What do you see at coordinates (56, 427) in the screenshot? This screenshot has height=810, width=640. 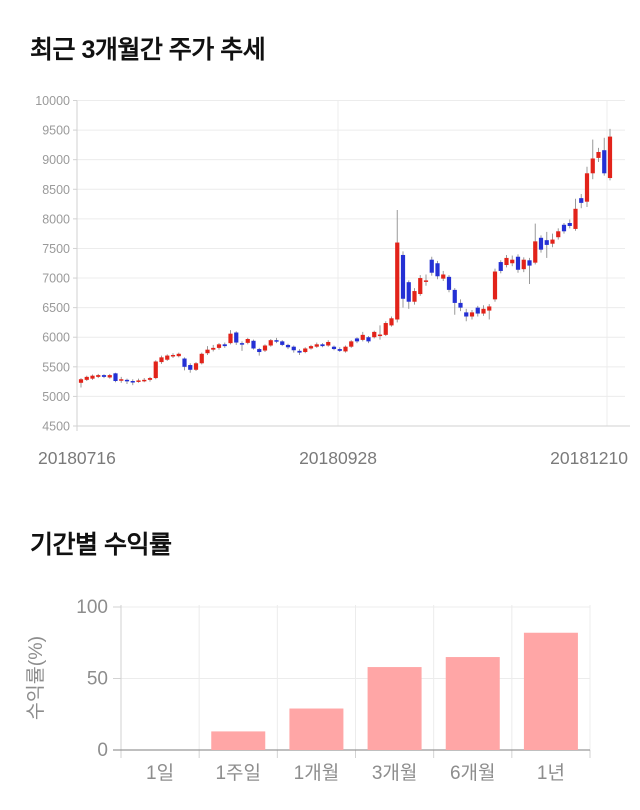 I see `svg-text: 4500` at bounding box center [56, 427].